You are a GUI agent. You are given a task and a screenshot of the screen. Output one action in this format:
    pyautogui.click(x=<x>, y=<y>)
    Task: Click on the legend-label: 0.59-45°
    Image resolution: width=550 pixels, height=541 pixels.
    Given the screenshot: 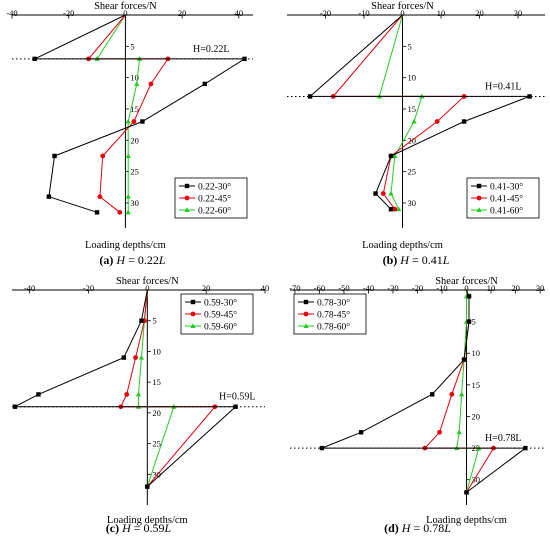 What is the action you would take?
    pyautogui.click(x=220, y=314)
    